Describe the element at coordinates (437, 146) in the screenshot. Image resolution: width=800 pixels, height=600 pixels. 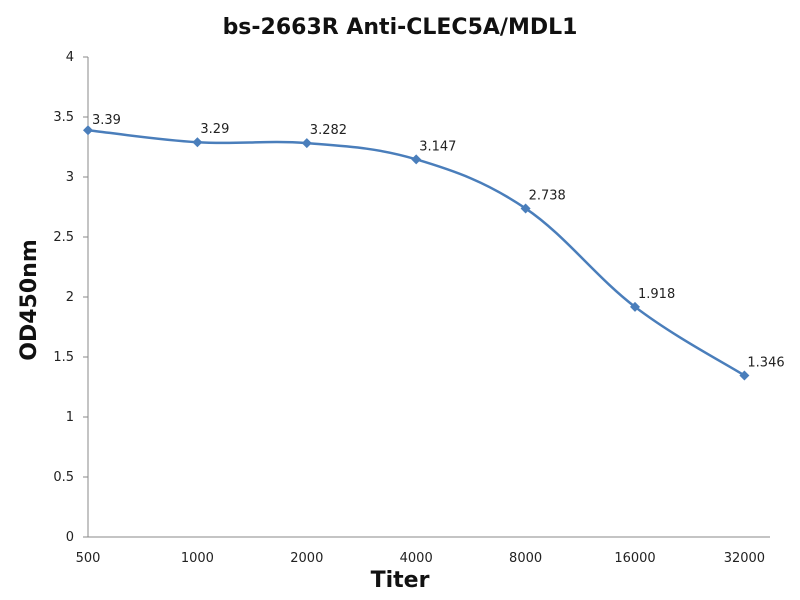
I see `data-label: 3.147` at that location.